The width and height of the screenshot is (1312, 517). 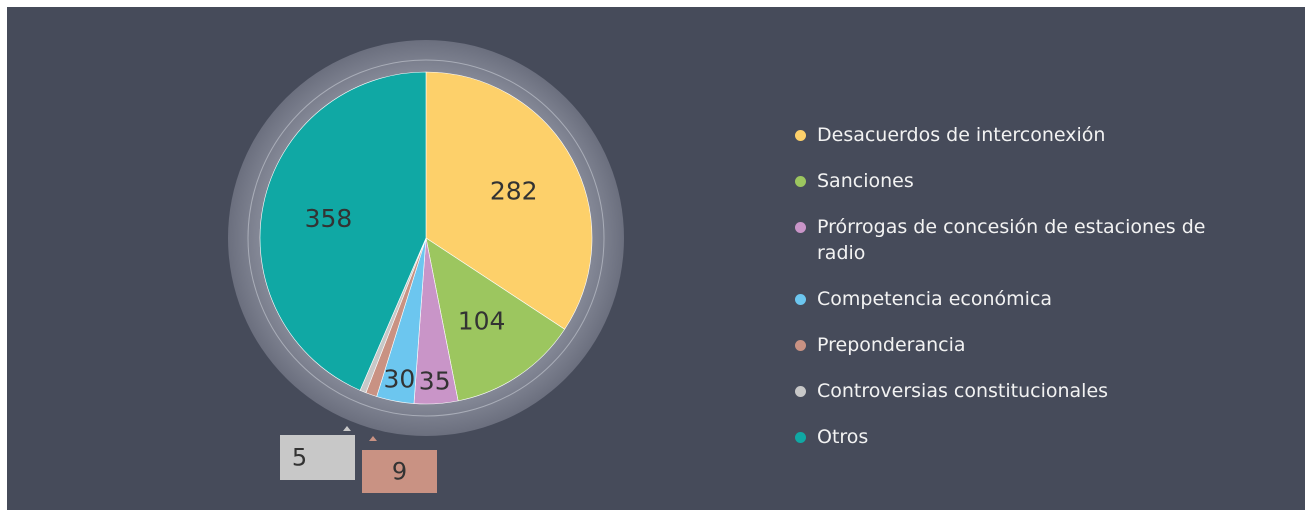 I want to click on legend-item: Desacuerdos de interconexión, so click(x=1006, y=135).